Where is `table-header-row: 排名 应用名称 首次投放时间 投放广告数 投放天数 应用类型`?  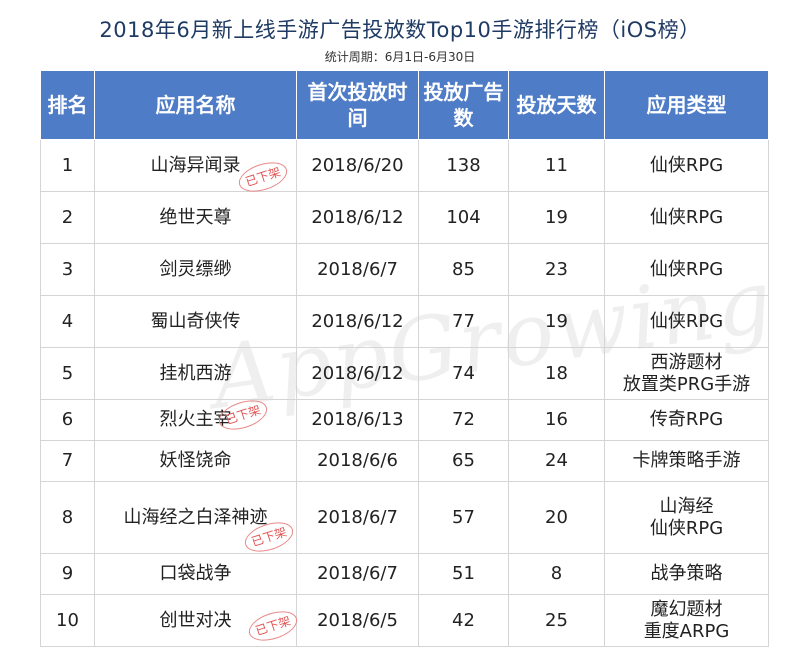
table-header-row: 排名 应用名称 首次投放时间 投放广告数 投放天数 应用类型 is located at coordinates (404, 105).